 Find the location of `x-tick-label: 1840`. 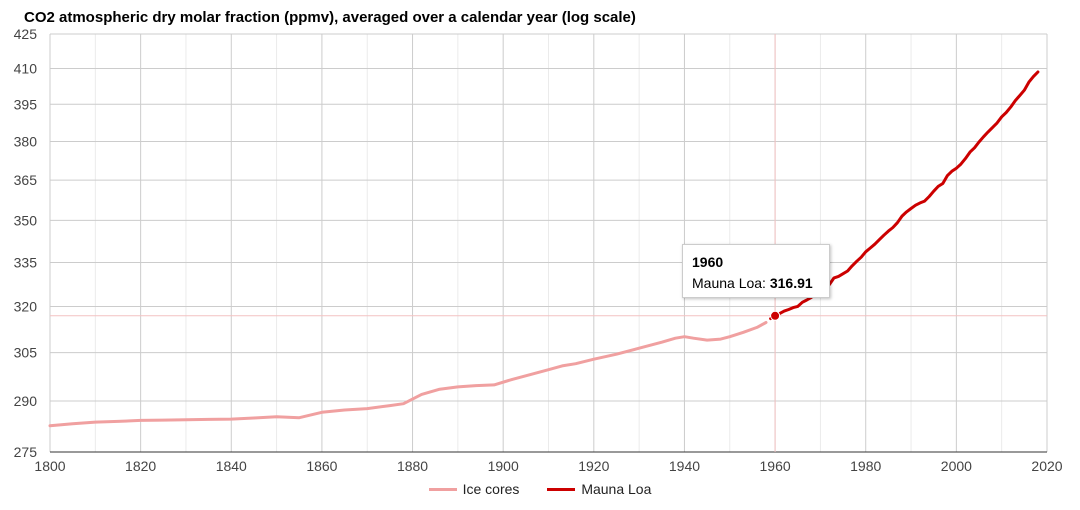

x-tick-label: 1840 is located at coordinates (231, 466).